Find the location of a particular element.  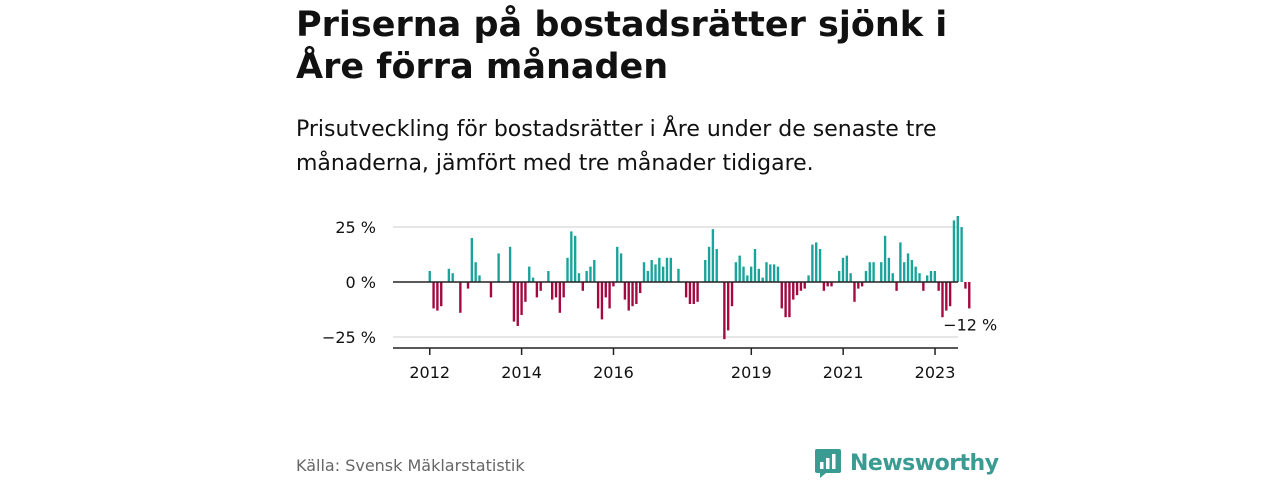

x-tick-label: 2014 is located at coordinates (521, 372).